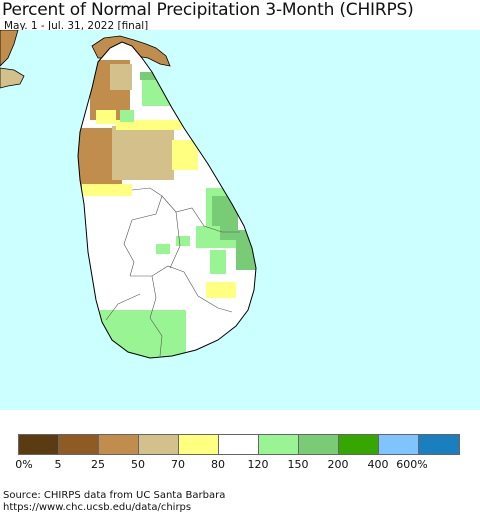  What do you see at coordinates (76, 26) in the screenshot?
I see `map-subtitle: May. 1 - Jul. 31, 2022 [final]` at bounding box center [76, 26].